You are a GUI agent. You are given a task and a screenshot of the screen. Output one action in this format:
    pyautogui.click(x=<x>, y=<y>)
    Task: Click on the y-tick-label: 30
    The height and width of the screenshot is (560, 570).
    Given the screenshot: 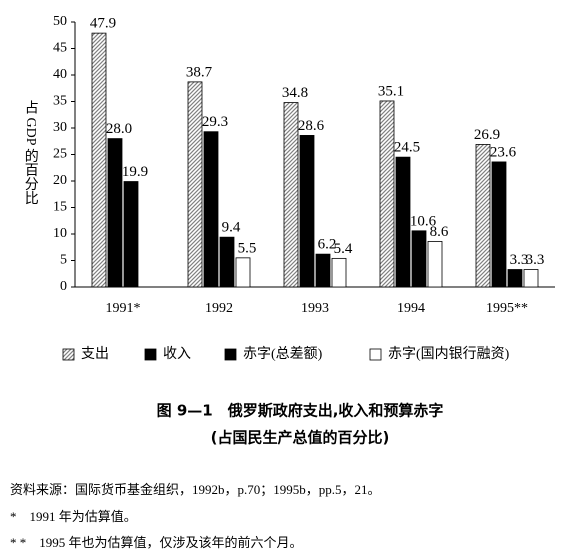 What is the action you would take?
    pyautogui.click(x=60, y=127)
    